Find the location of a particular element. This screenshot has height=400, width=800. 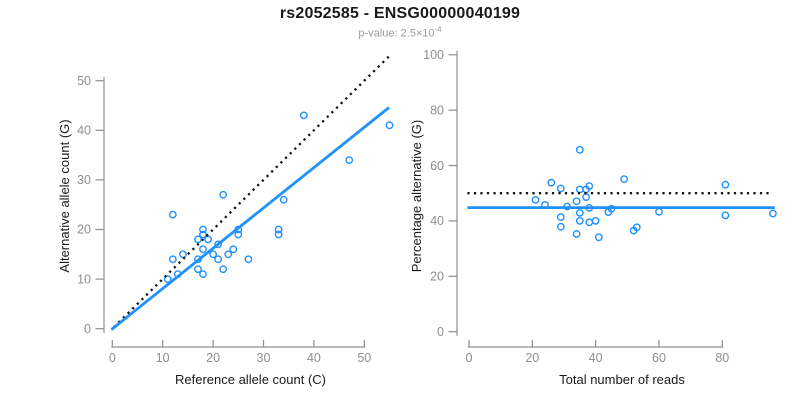

y-tick-label: 80 is located at coordinates (437, 110).